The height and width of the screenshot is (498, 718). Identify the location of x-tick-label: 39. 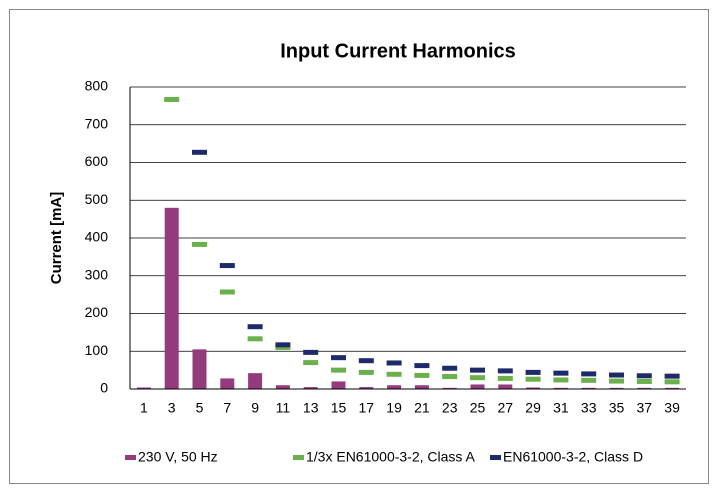
(672, 408).